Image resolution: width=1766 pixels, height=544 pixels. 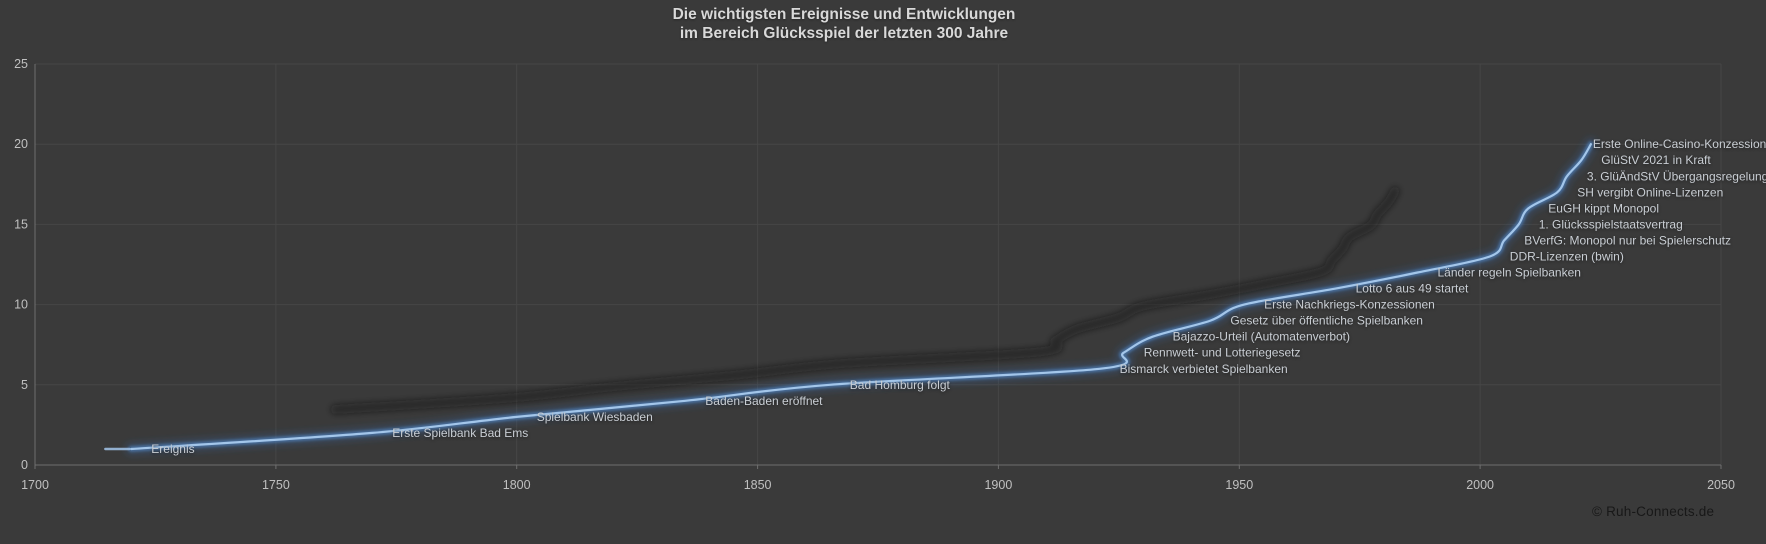 I want to click on copyright-text: © Ruh-Connects.de, so click(x=1653, y=511).